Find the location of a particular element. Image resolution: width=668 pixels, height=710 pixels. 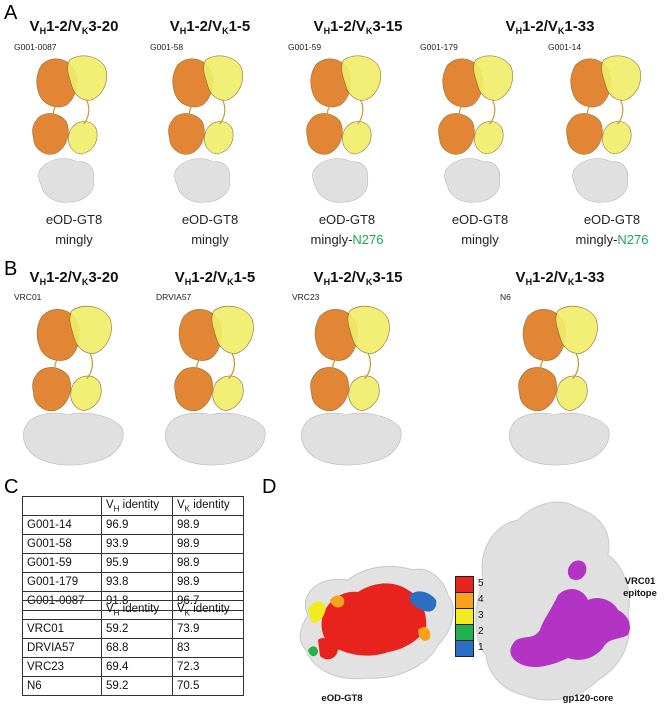

gene-title-a-2: VH1-2/VK1-5 is located at coordinates (210, 27).